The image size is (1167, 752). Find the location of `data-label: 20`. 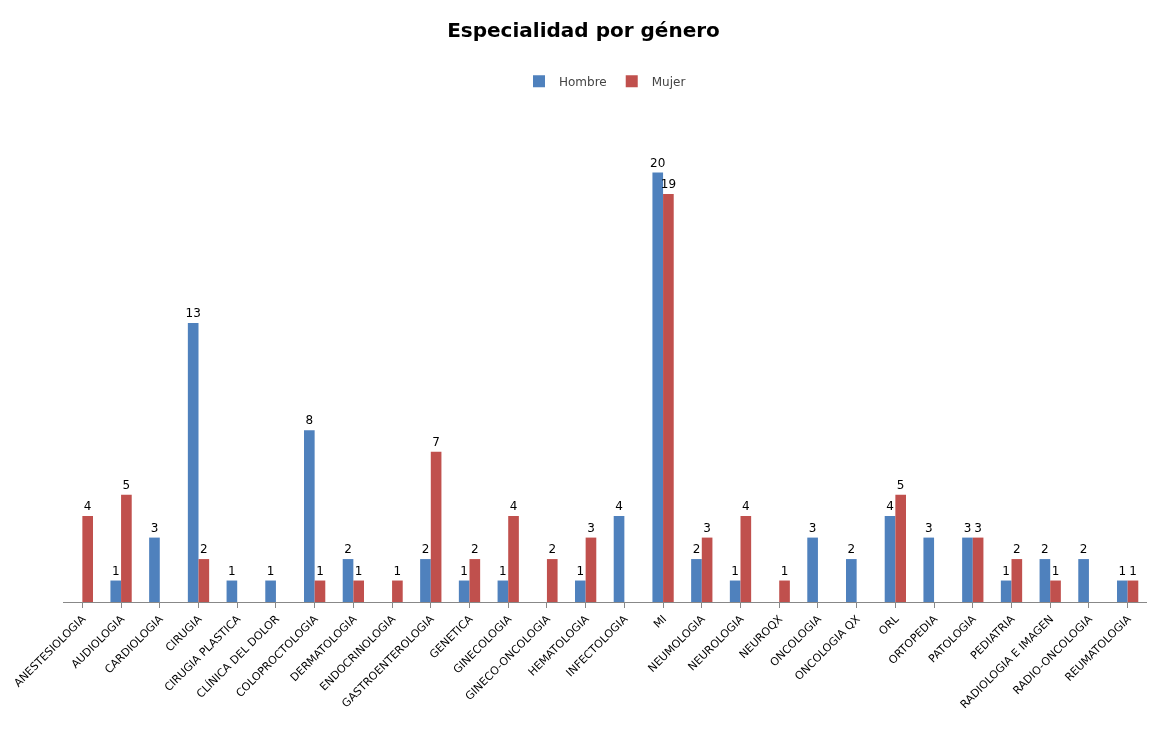

data-label: 20 is located at coordinates (658, 162).